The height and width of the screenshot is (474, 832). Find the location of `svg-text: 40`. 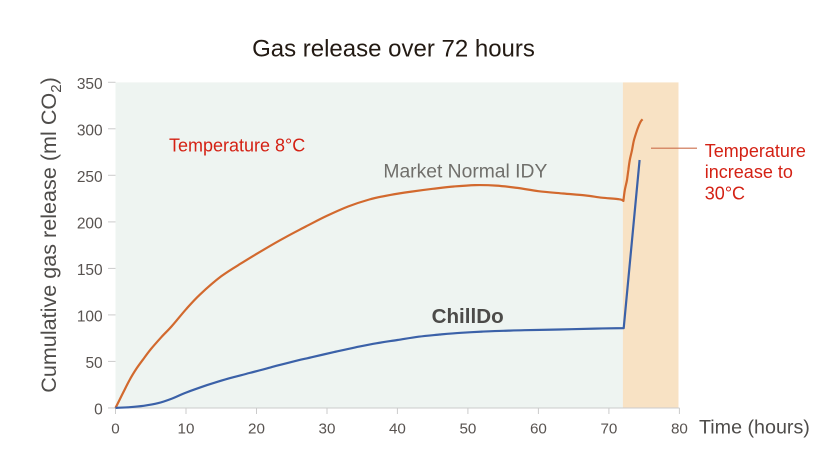

svg-text: 40 is located at coordinates (397, 429).